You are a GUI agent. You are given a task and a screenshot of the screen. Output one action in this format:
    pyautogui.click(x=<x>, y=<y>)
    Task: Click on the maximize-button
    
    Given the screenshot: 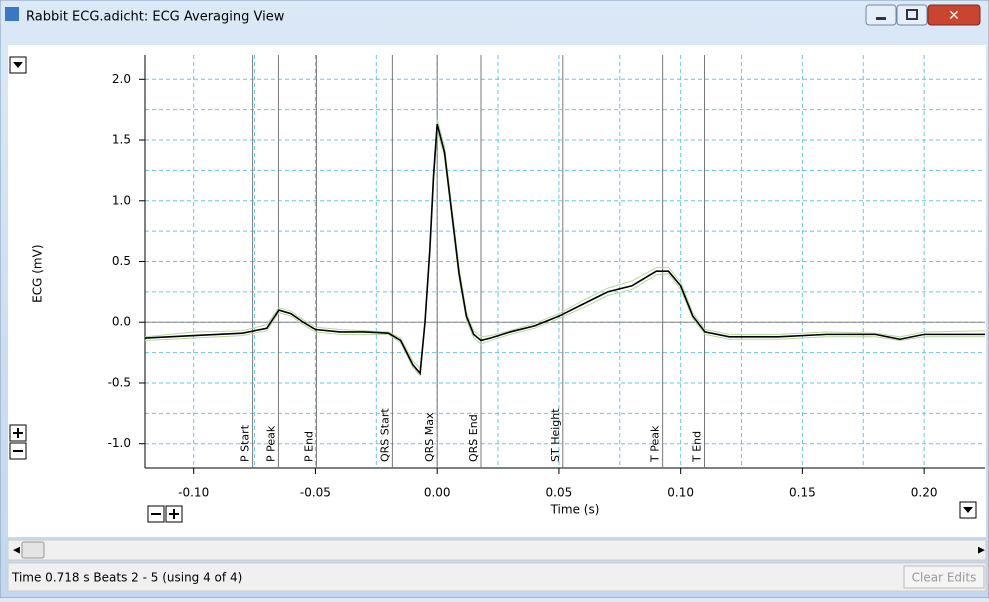 What is the action you would take?
    pyautogui.click(x=912, y=15)
    